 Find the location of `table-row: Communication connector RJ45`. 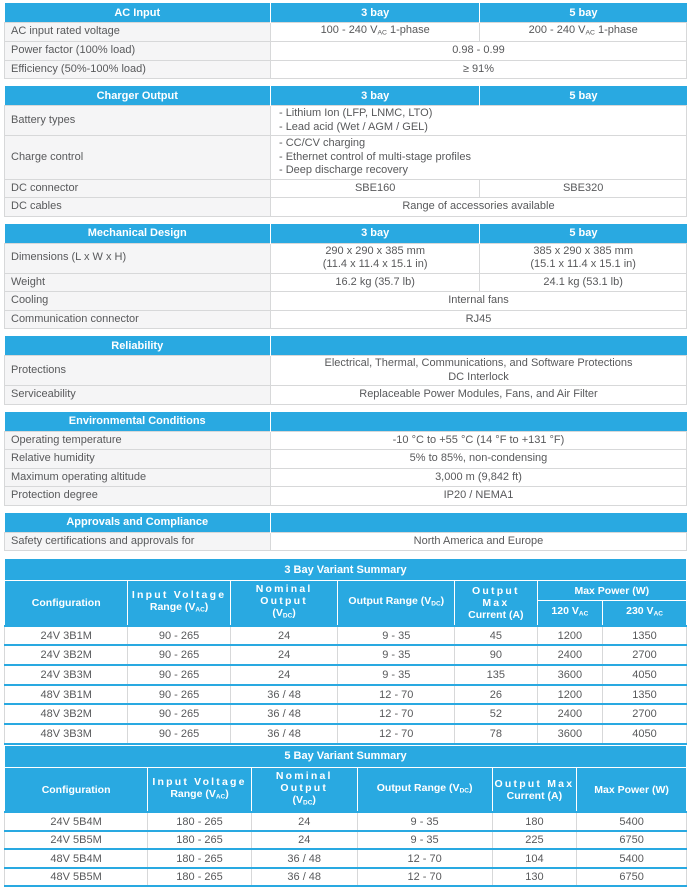

table-row: Communication connector RJ45 is located at coordinates (346, 319).